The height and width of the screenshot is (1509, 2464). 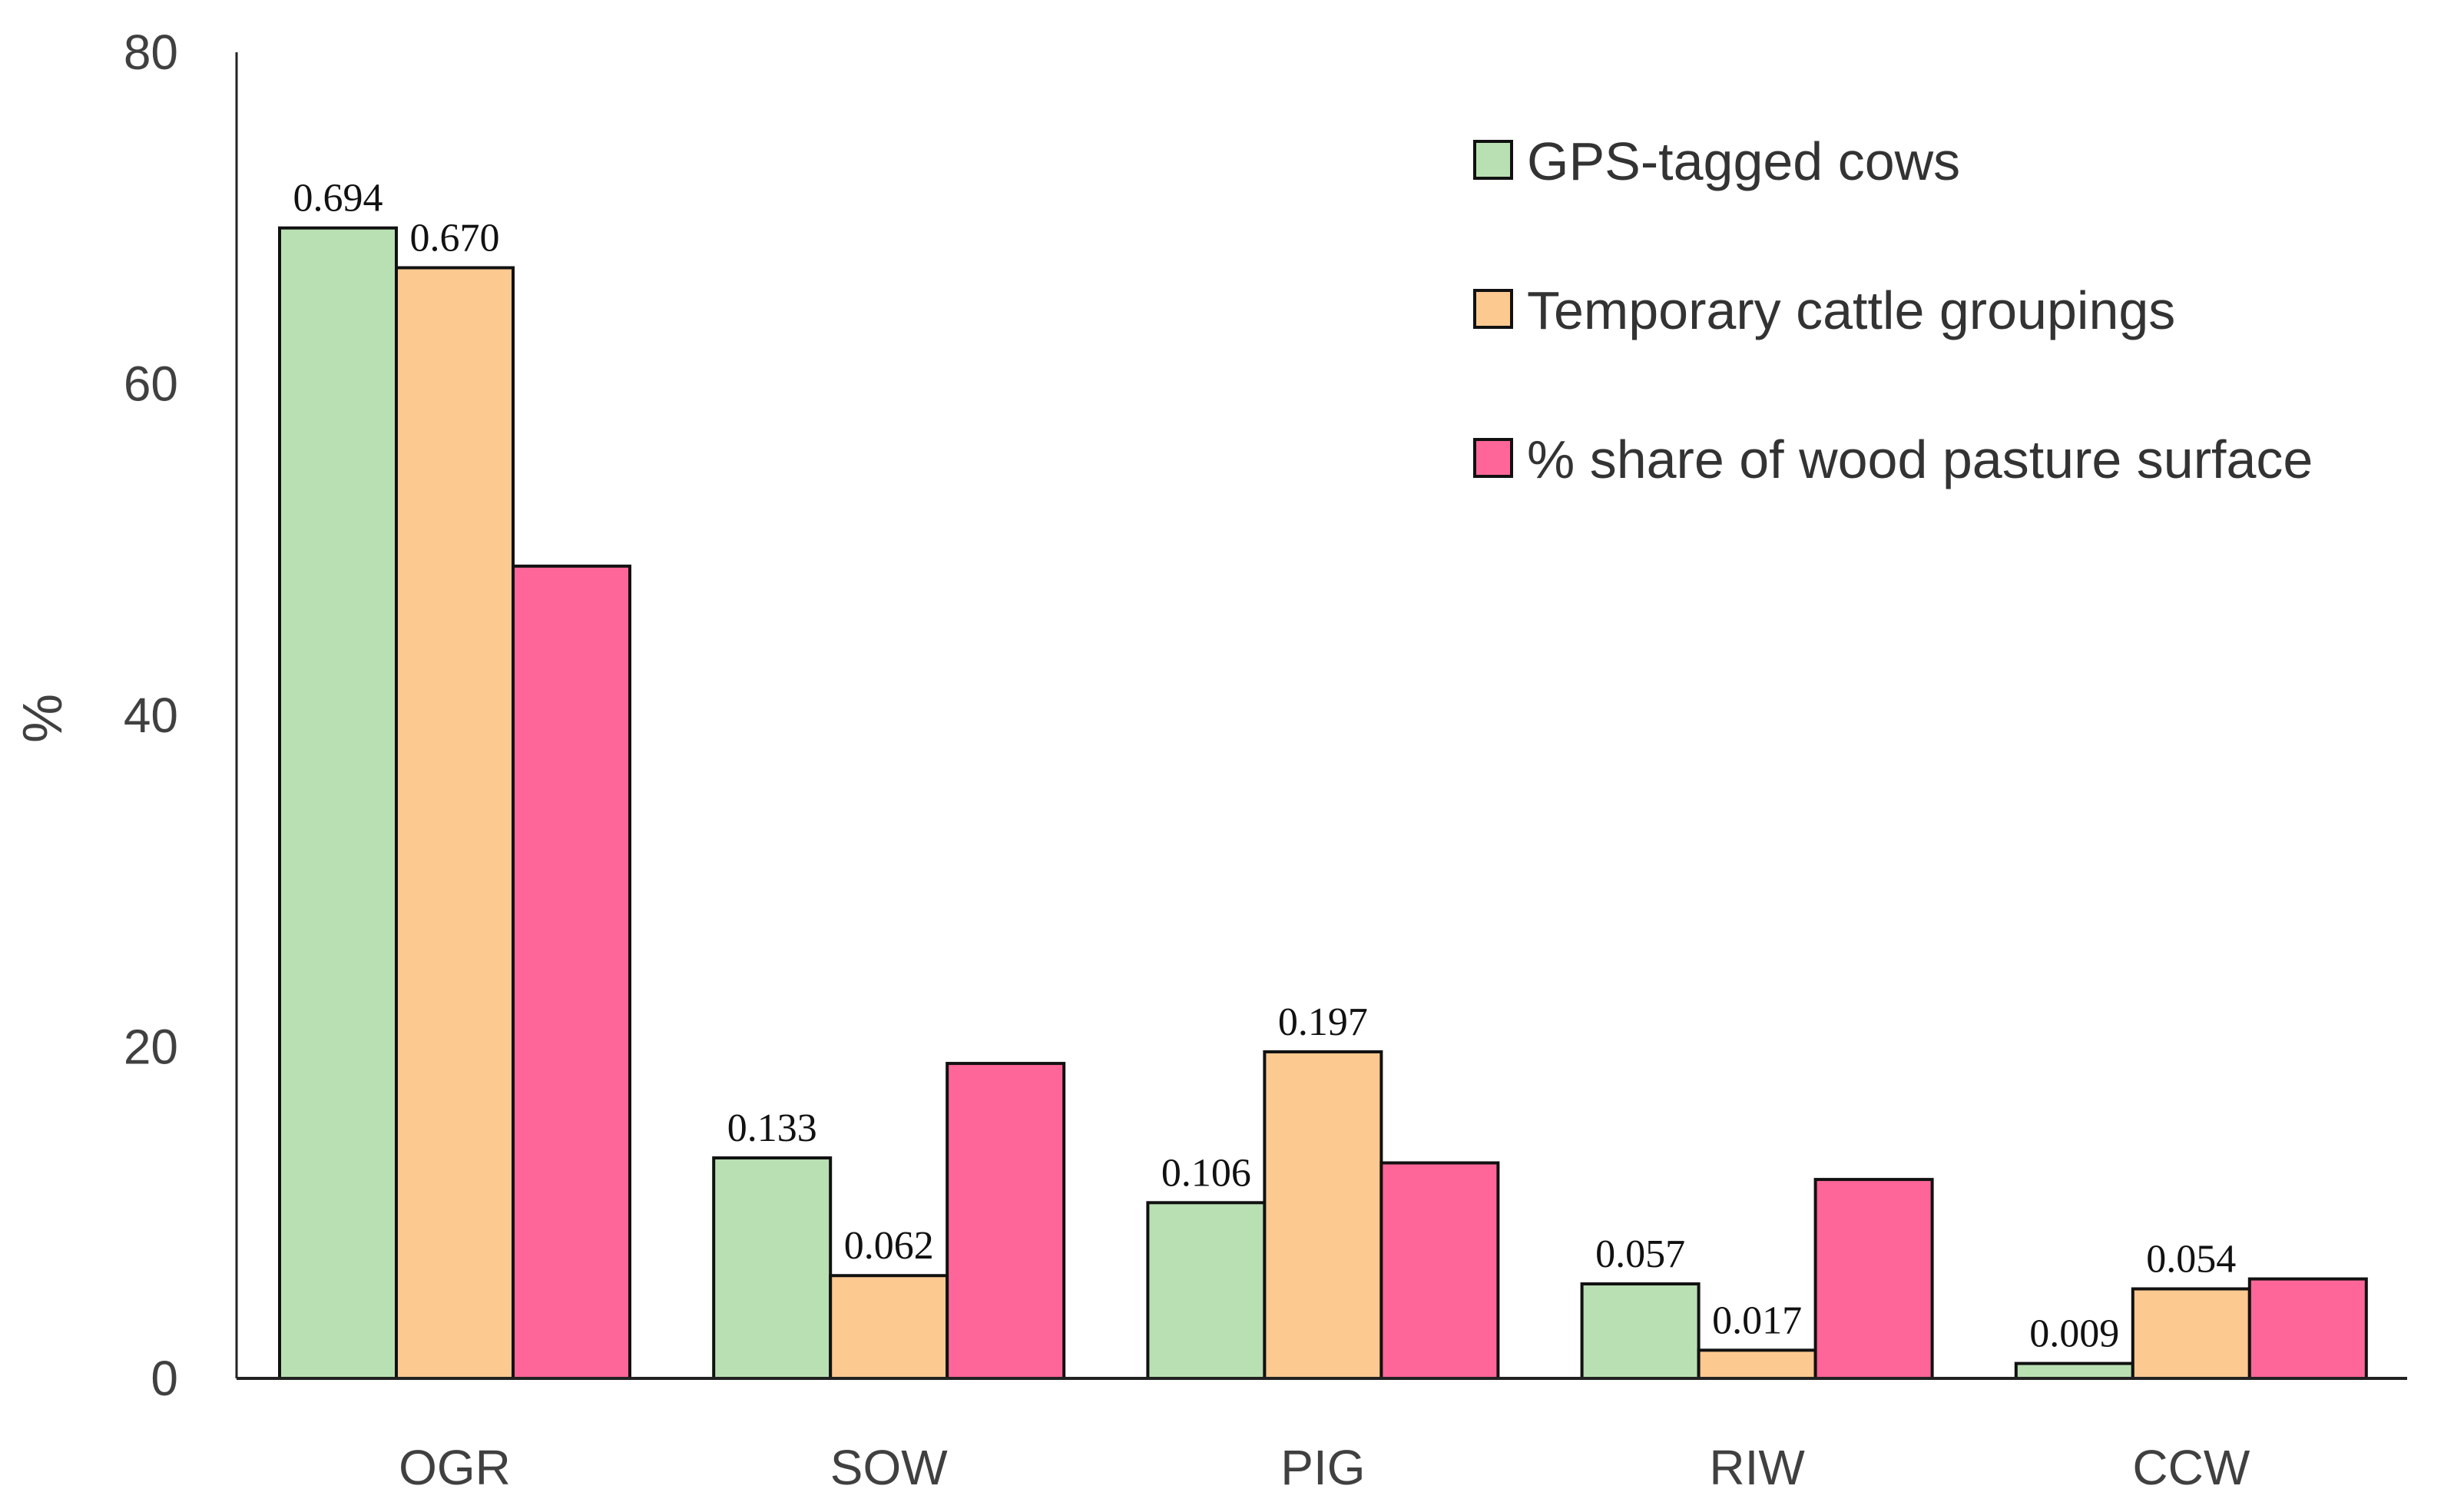 I want to click on data-label: 0.057, so click(x=1640, y=1254).